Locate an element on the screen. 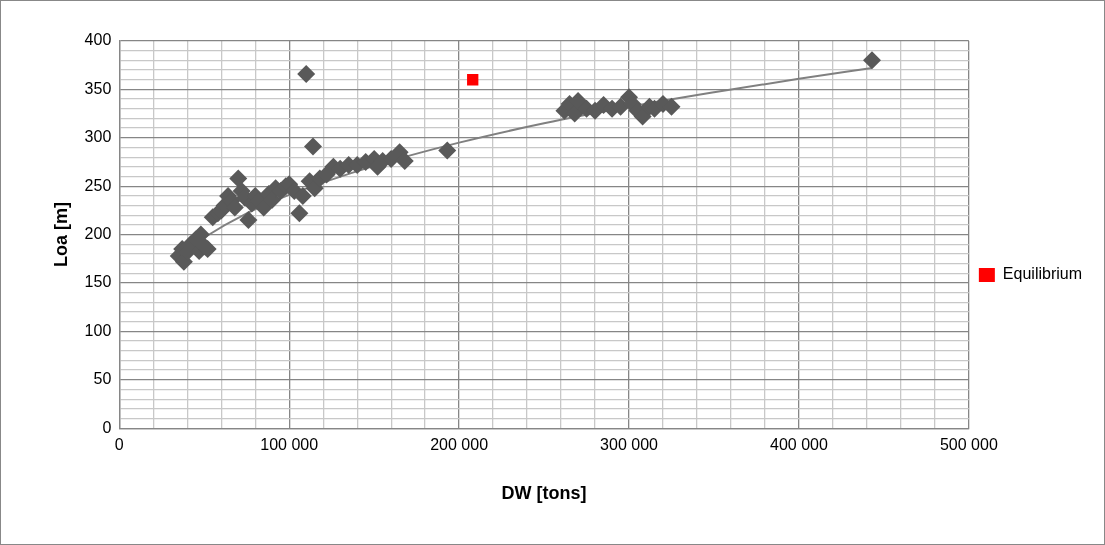  y-tick-label: 200 is located at coordinates (98, 234).